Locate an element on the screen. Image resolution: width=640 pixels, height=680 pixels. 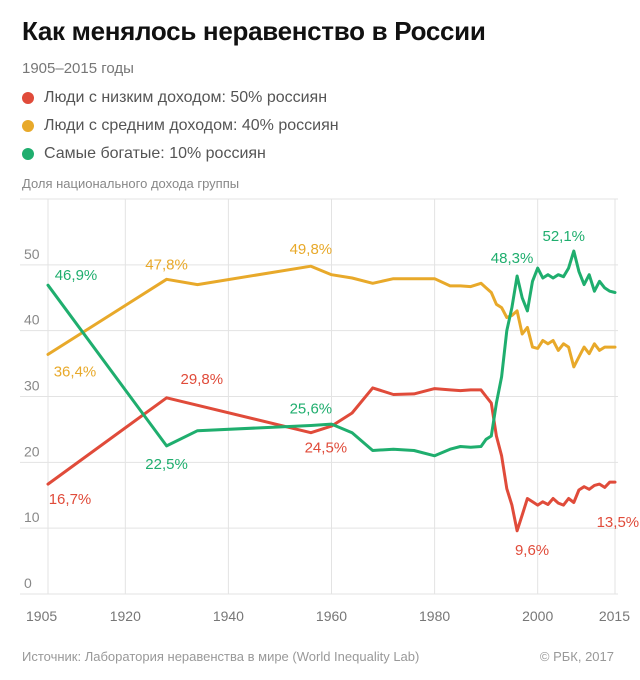
y-tick-label-60: 60 is located at coordinates (32, 195).